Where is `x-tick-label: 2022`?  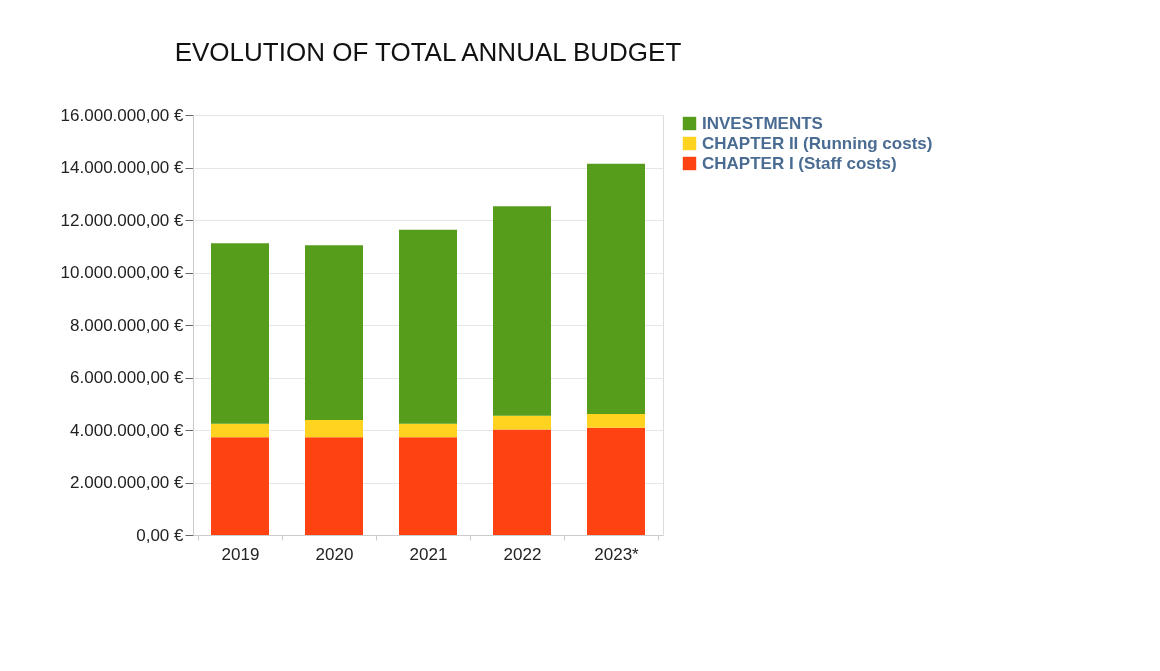 x-tick-label: 2022 is located at coordinates (522, 554).